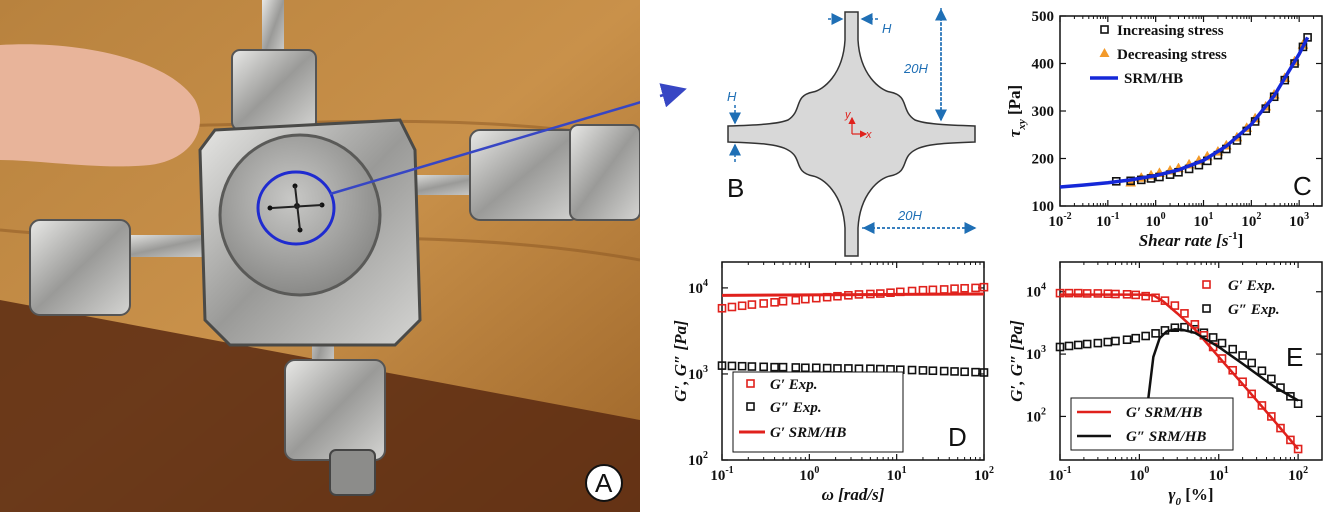 The height and width of the screenshot is (512, 1333). I want to click on legend-label-g2: G″ Exp., so click(796, 408).